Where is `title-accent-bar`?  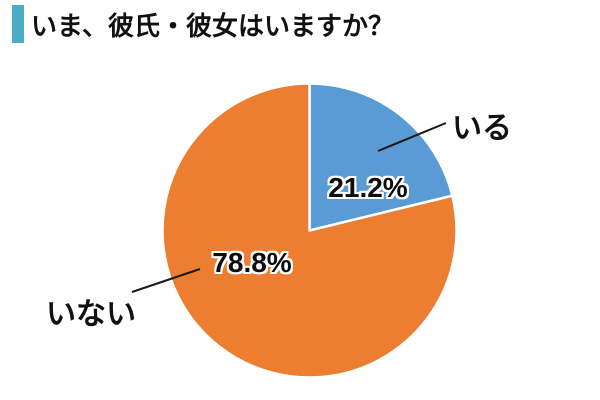
title-accent-bar is located at coordinates (18, 24).